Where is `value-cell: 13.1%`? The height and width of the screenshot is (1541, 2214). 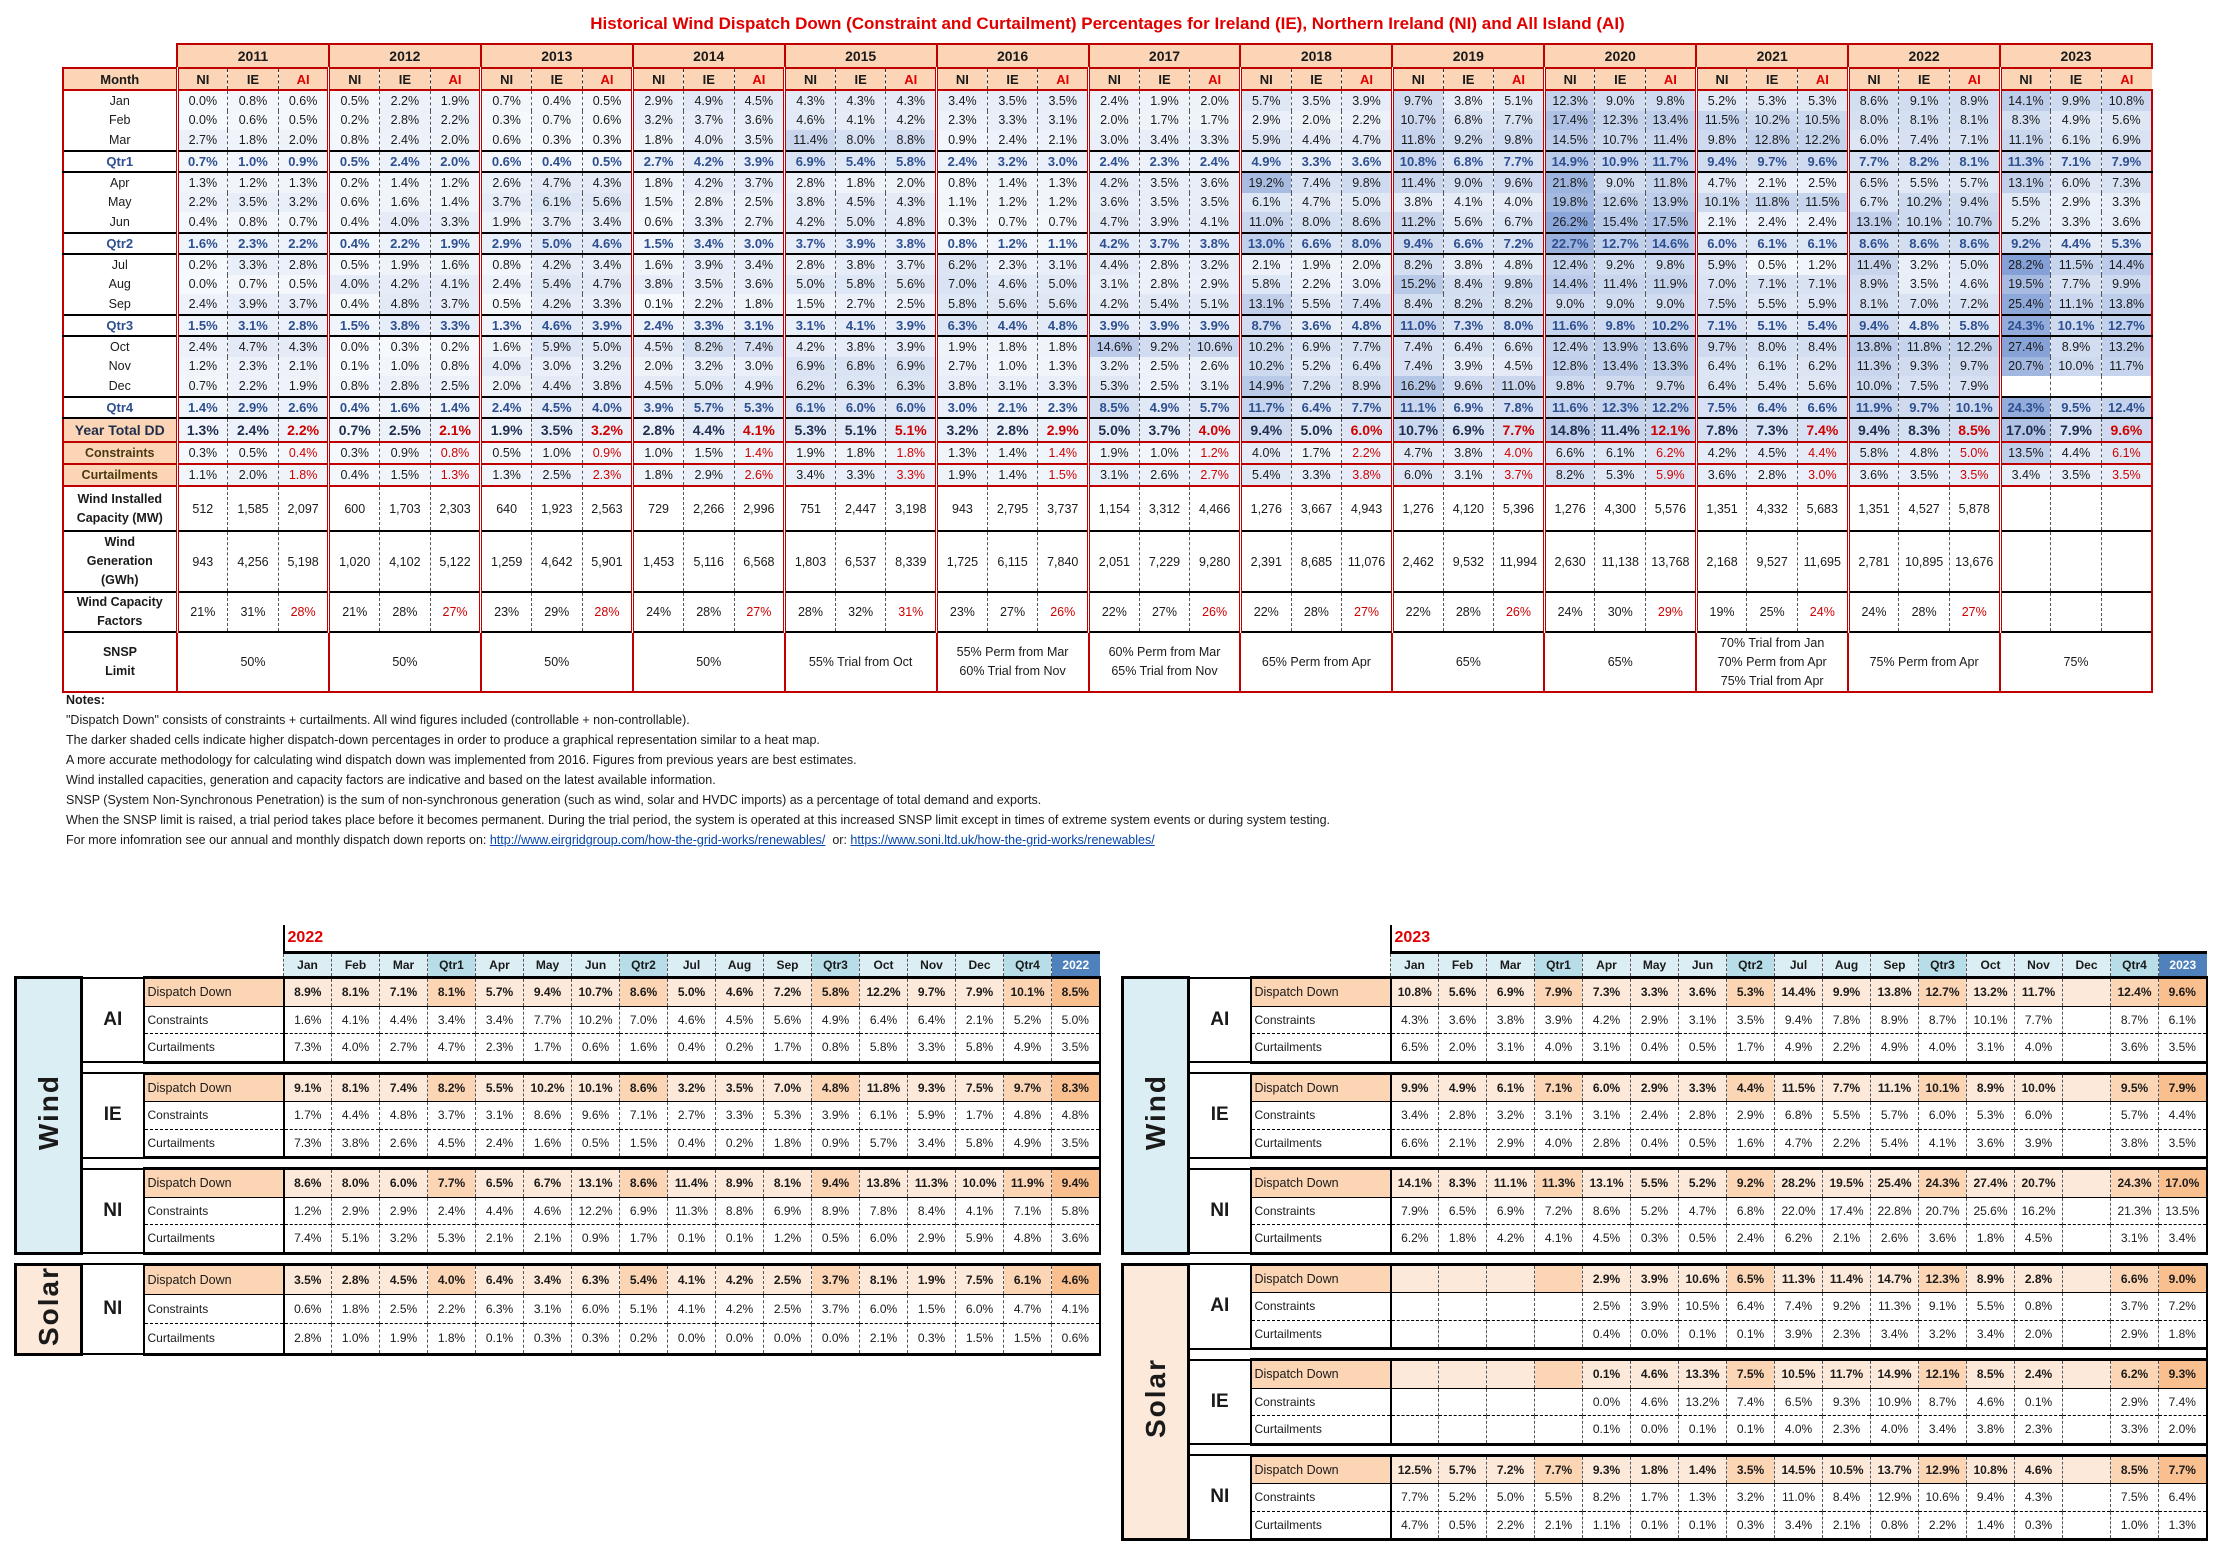
value-cell: 13.1% is located at coordinates (1606, 1182).